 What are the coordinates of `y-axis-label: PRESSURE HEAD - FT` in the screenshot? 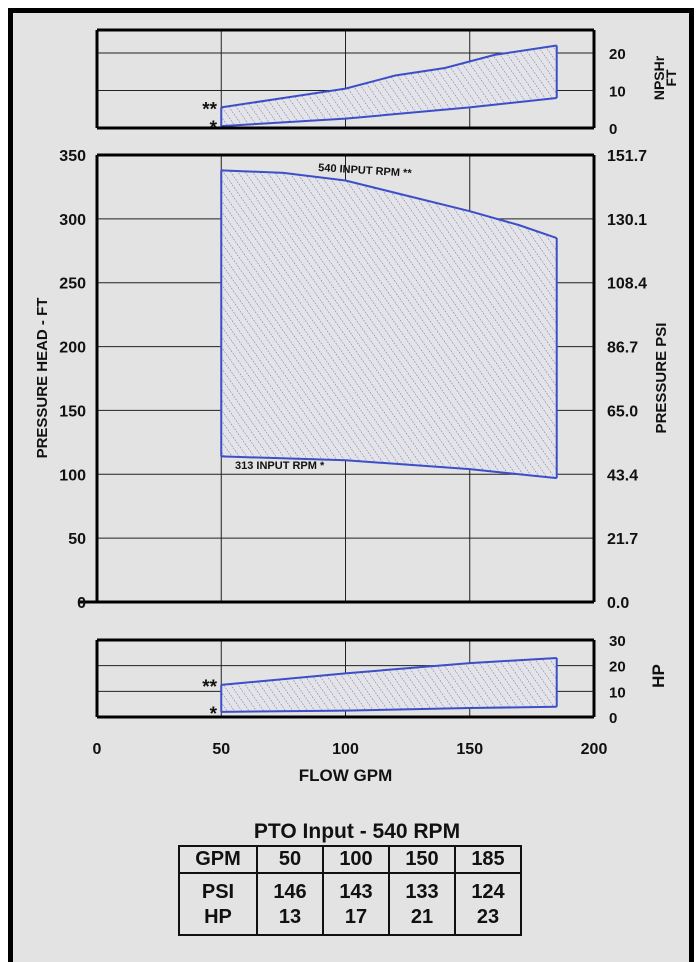 It's located at (42, 378).